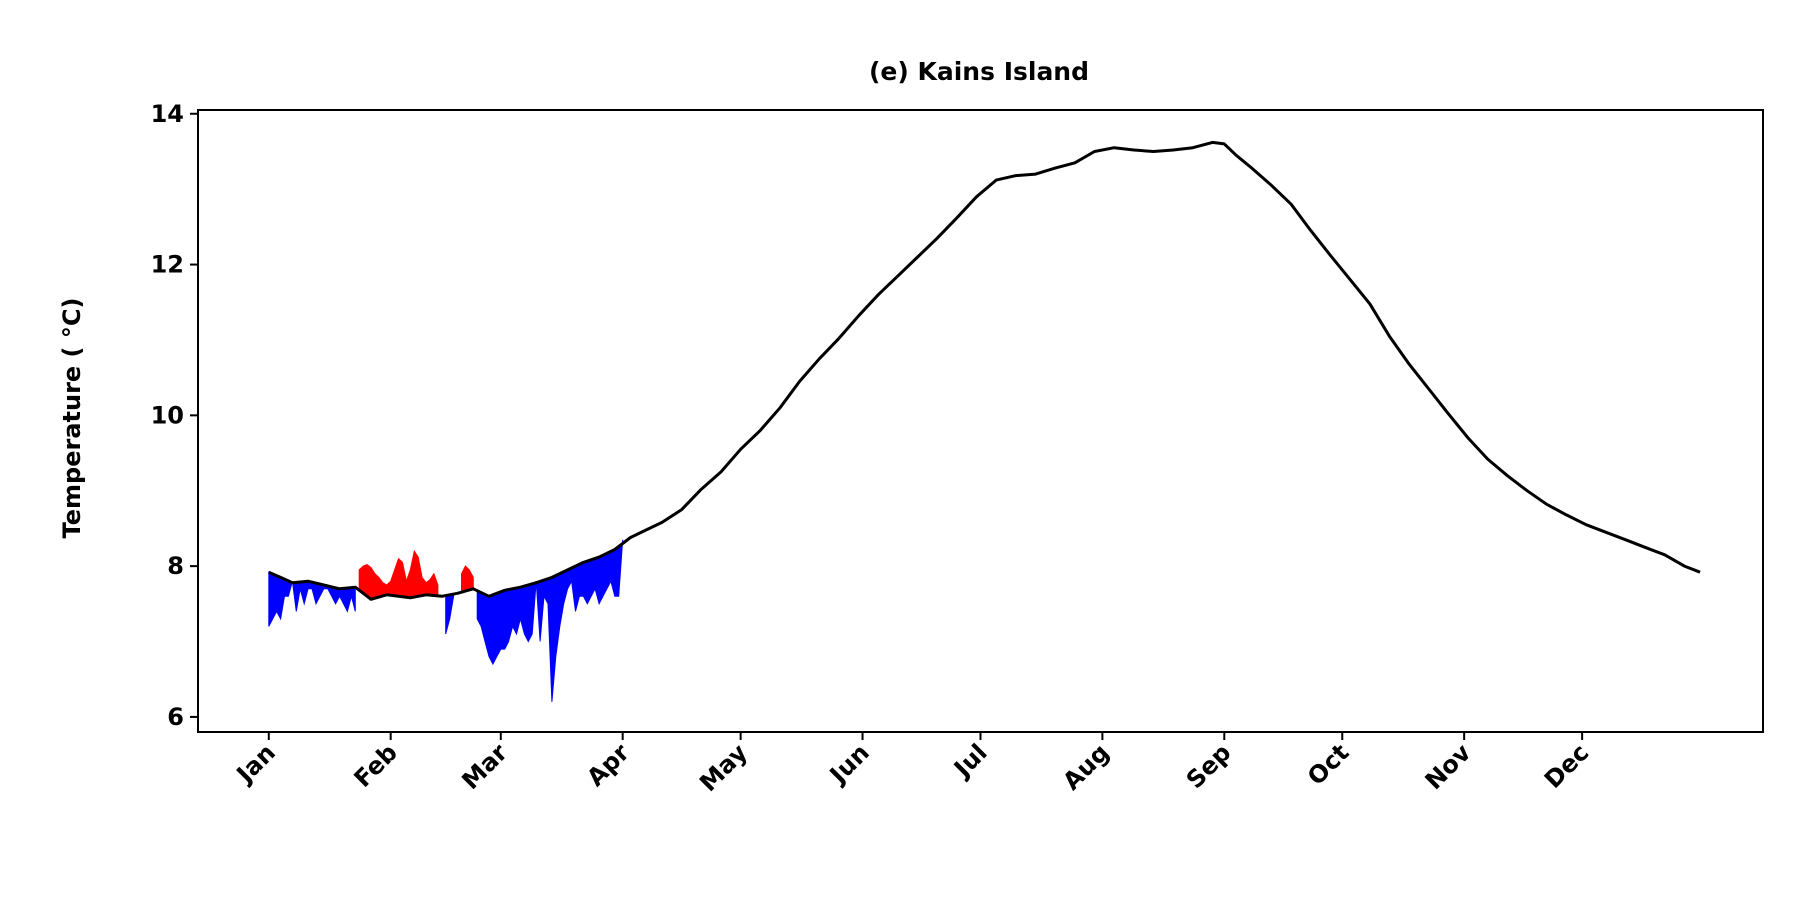 The height and width of the screenshot is (900, 1800). What do you see at coordinates (979, 71) in the screenshot?
I see `chart-title: (e) Kains Island` at bounding box center [979, 71].